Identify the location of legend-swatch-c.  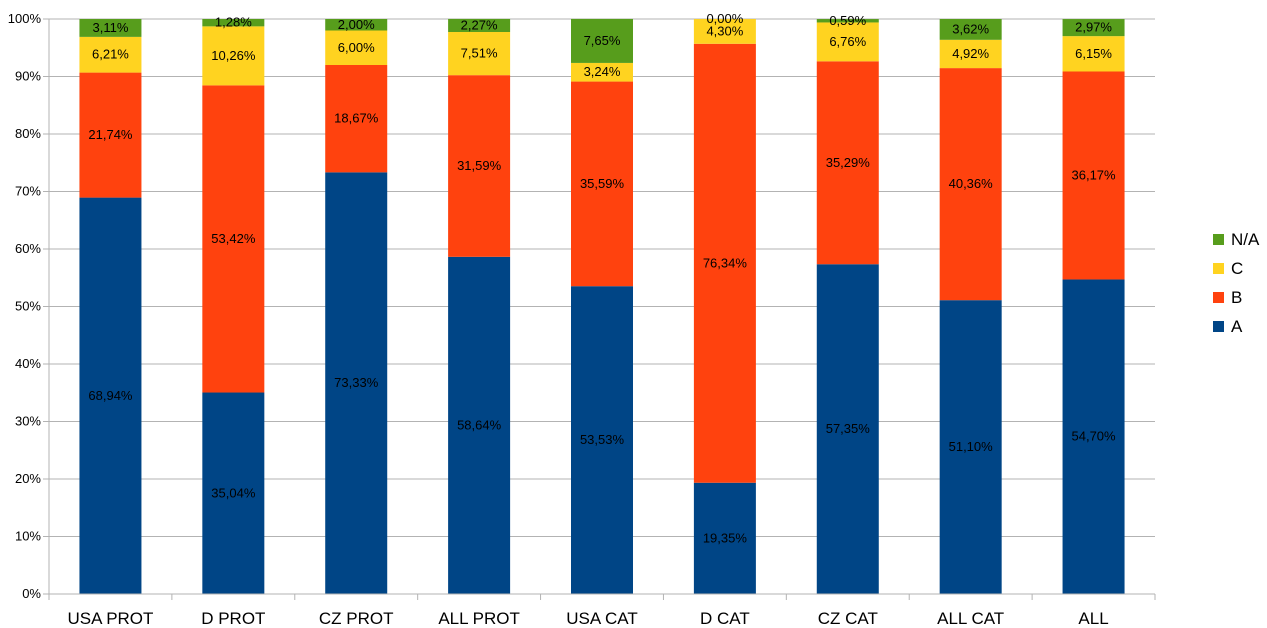
(1218, 268).